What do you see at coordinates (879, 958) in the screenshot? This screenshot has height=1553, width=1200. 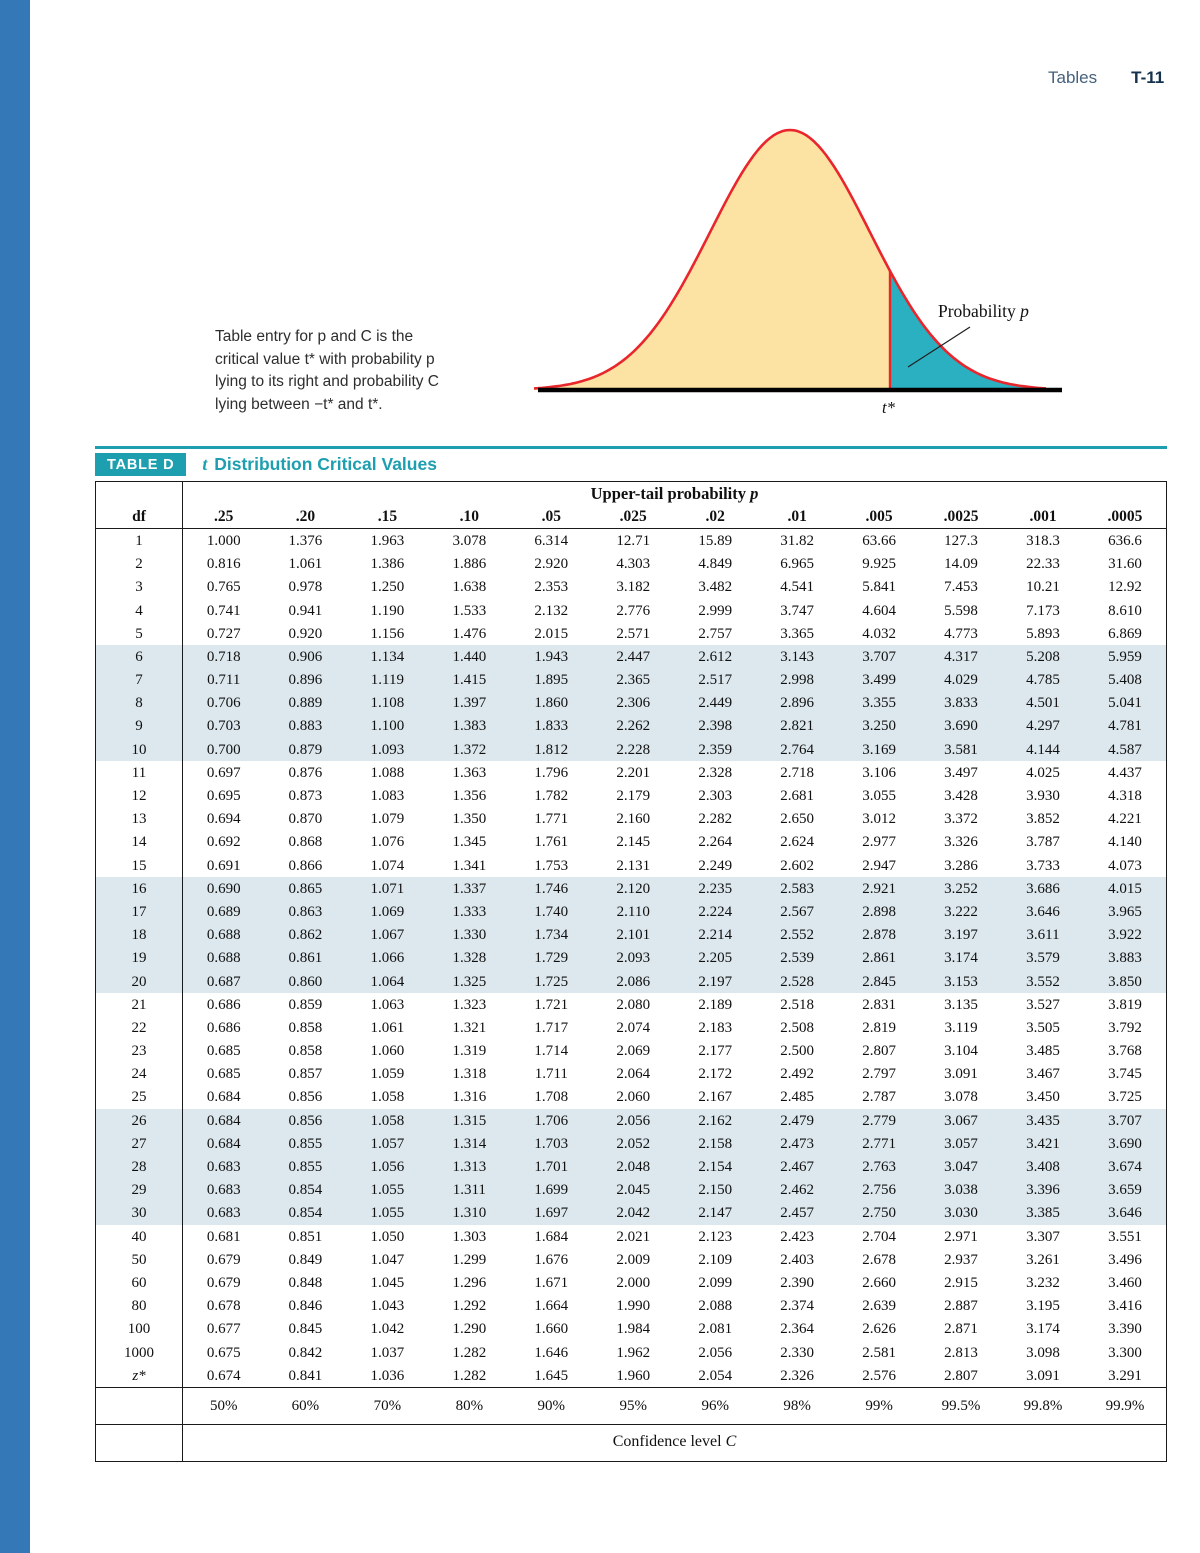 I see `t-value-cell: 2.861` at bounding box center [879, 958].